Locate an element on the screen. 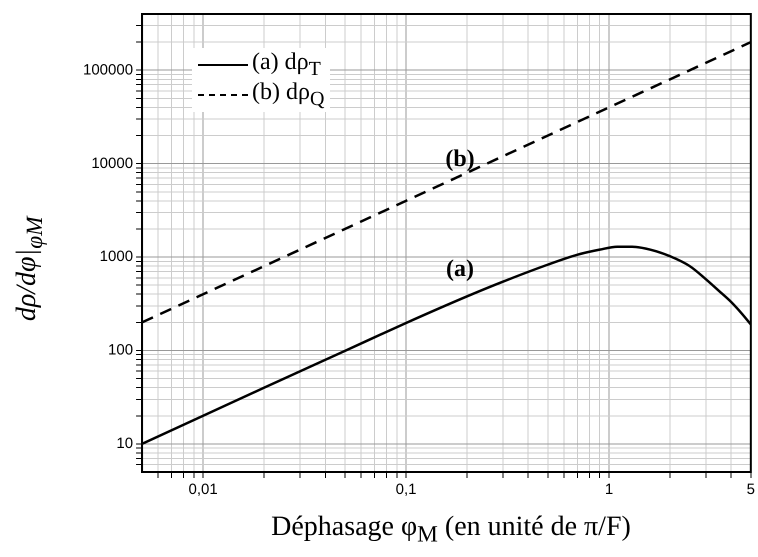  x-tick-label: 1 is located at coordinates (609, 489).